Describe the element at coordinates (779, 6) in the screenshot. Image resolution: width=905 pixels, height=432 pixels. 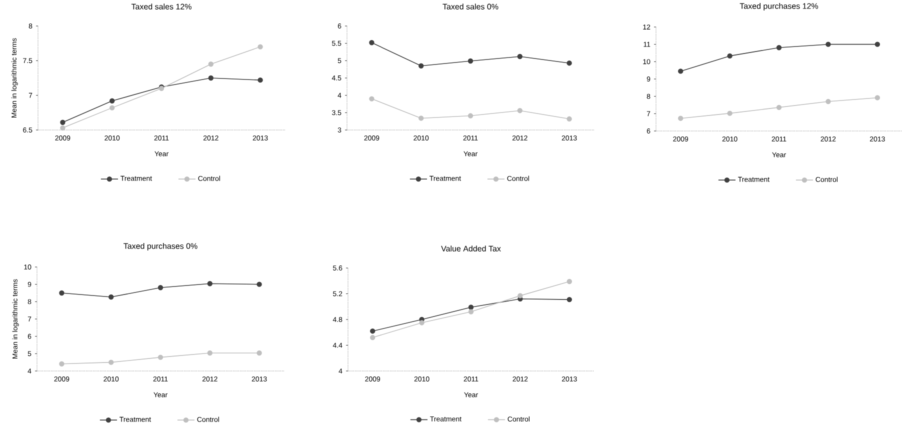
I see `chart-title: Taxed purchases 12%` at that location.